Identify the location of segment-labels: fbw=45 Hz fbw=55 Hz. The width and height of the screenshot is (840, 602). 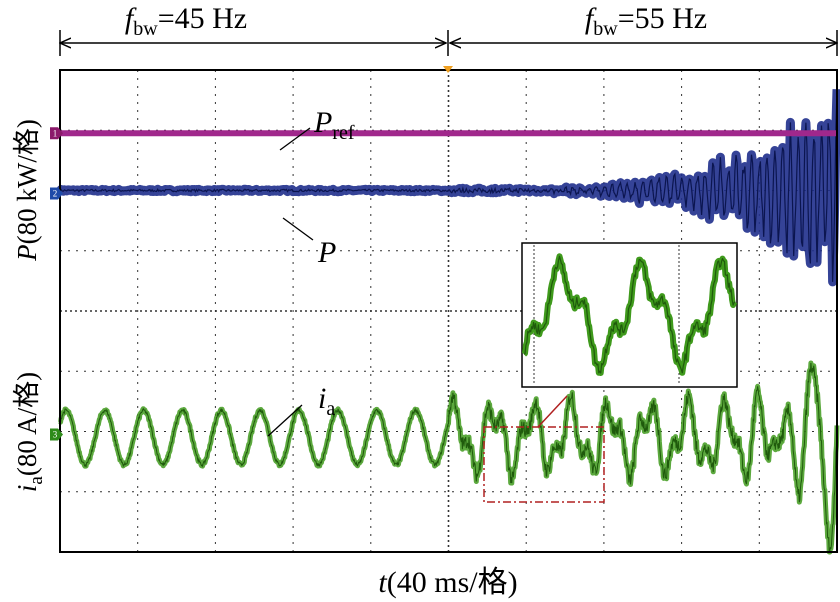
(448, 29).